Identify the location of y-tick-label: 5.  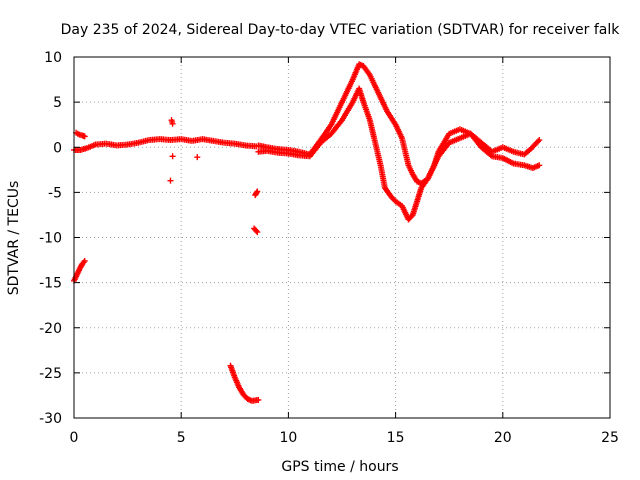
(57, 103).